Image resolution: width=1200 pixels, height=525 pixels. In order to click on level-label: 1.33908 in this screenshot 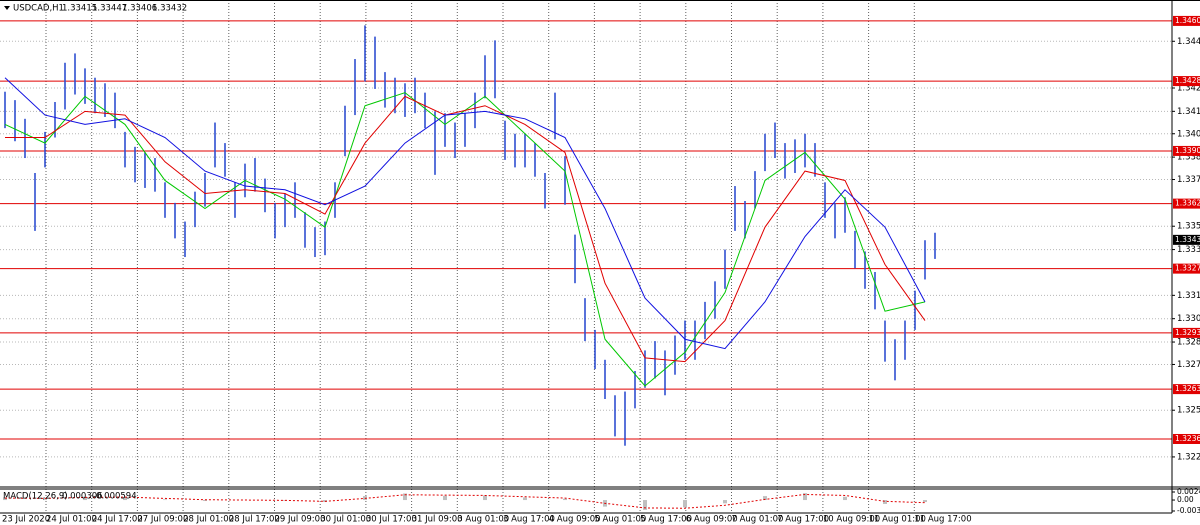, I will do `click(1187, 150)`.